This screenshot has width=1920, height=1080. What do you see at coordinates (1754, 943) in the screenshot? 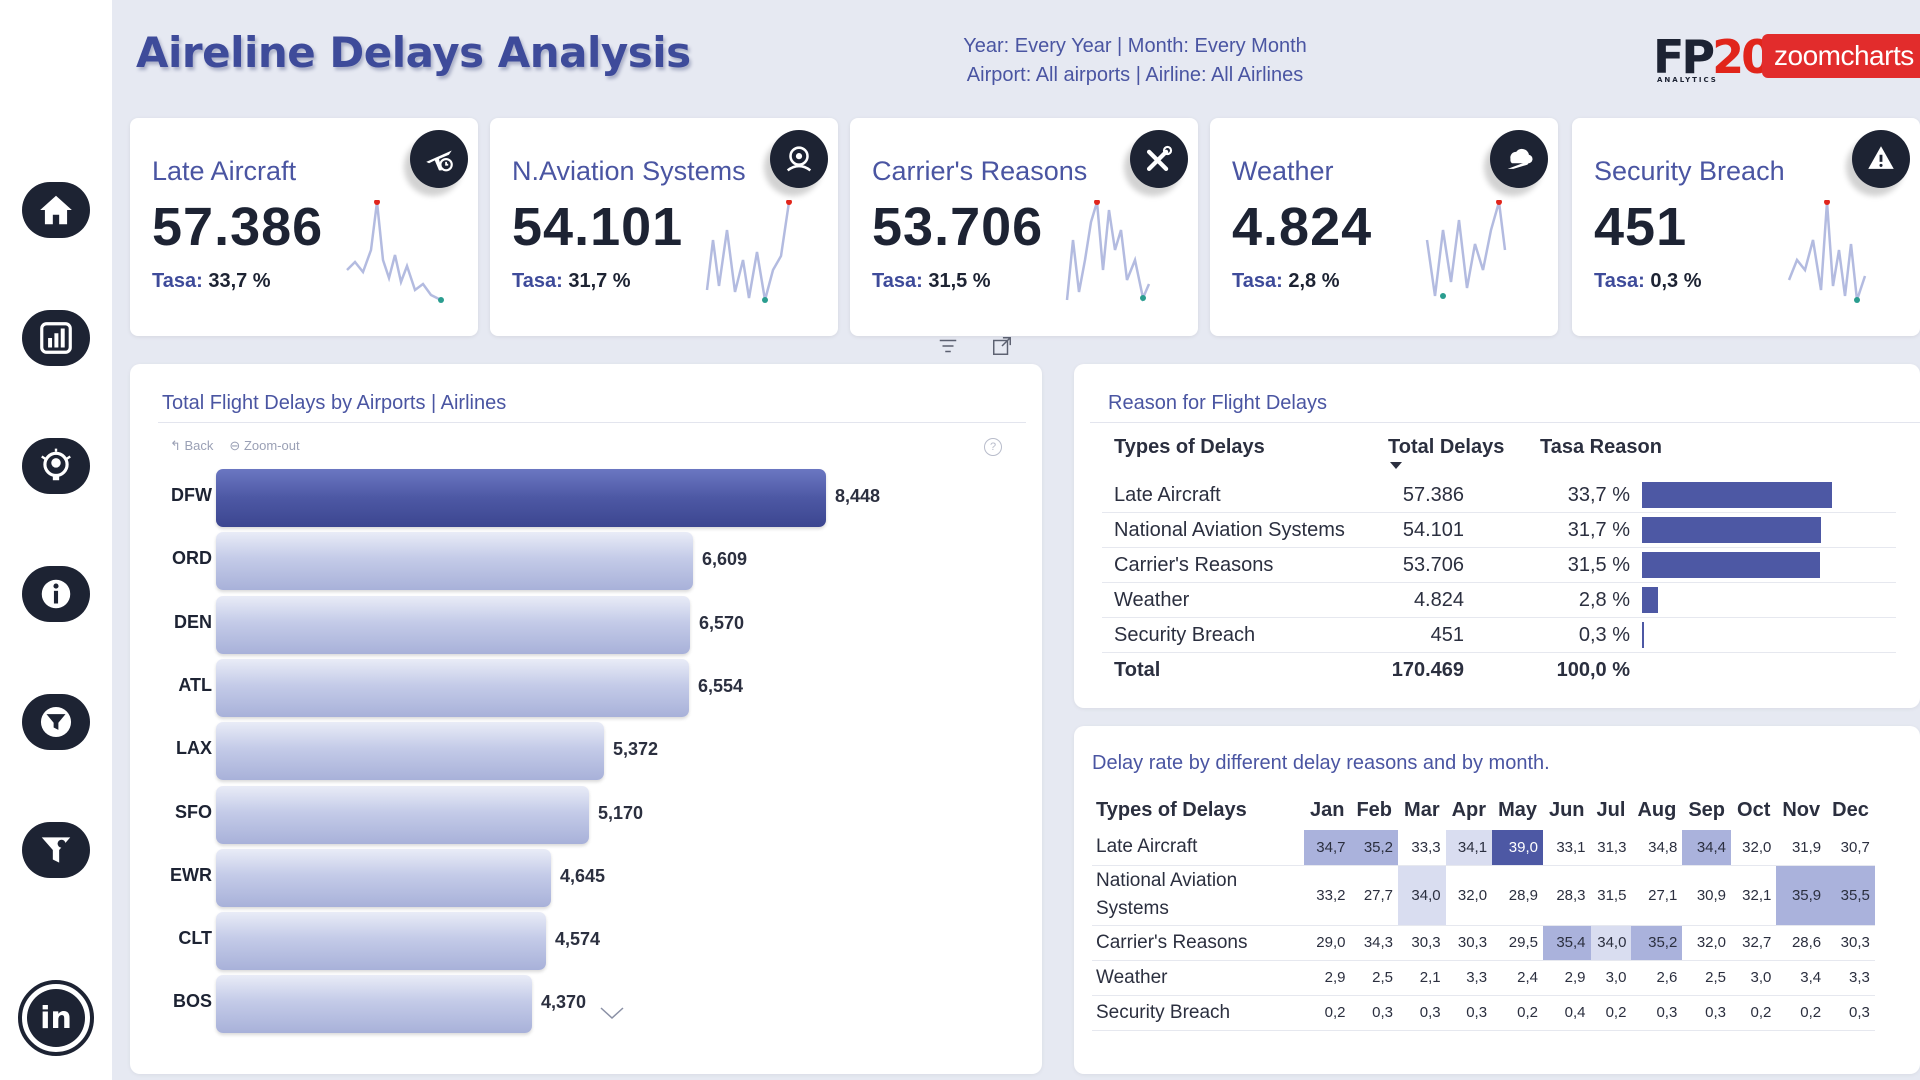
I see `matrix-cell: 32,7` at bounding box center [1754, 943].